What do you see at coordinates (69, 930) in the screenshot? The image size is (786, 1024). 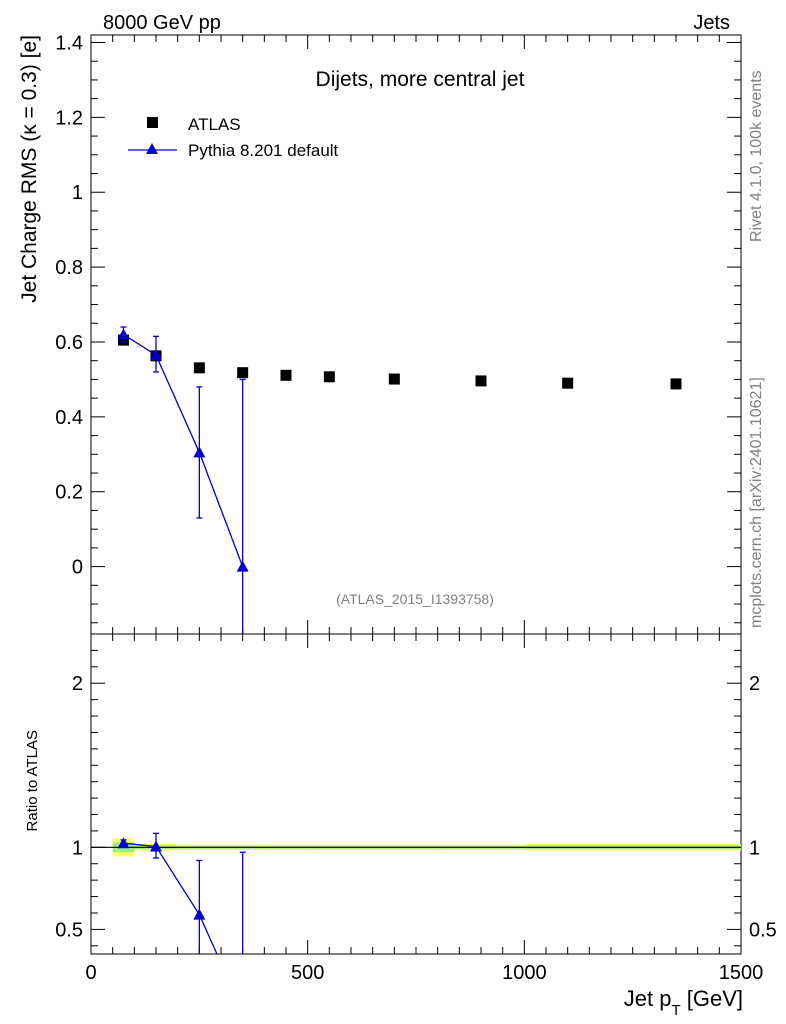 I see `ratio-y-tick-label-left: 0.5` at bounding box center [69, 930].